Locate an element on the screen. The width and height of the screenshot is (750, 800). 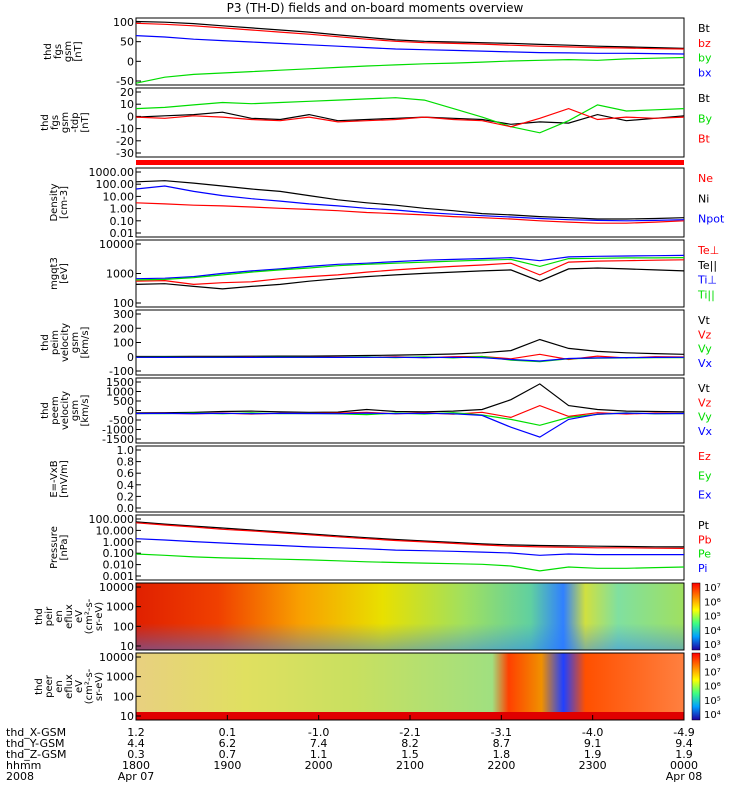
x-tick-label: 1900 is located at coordinates (227, 765).